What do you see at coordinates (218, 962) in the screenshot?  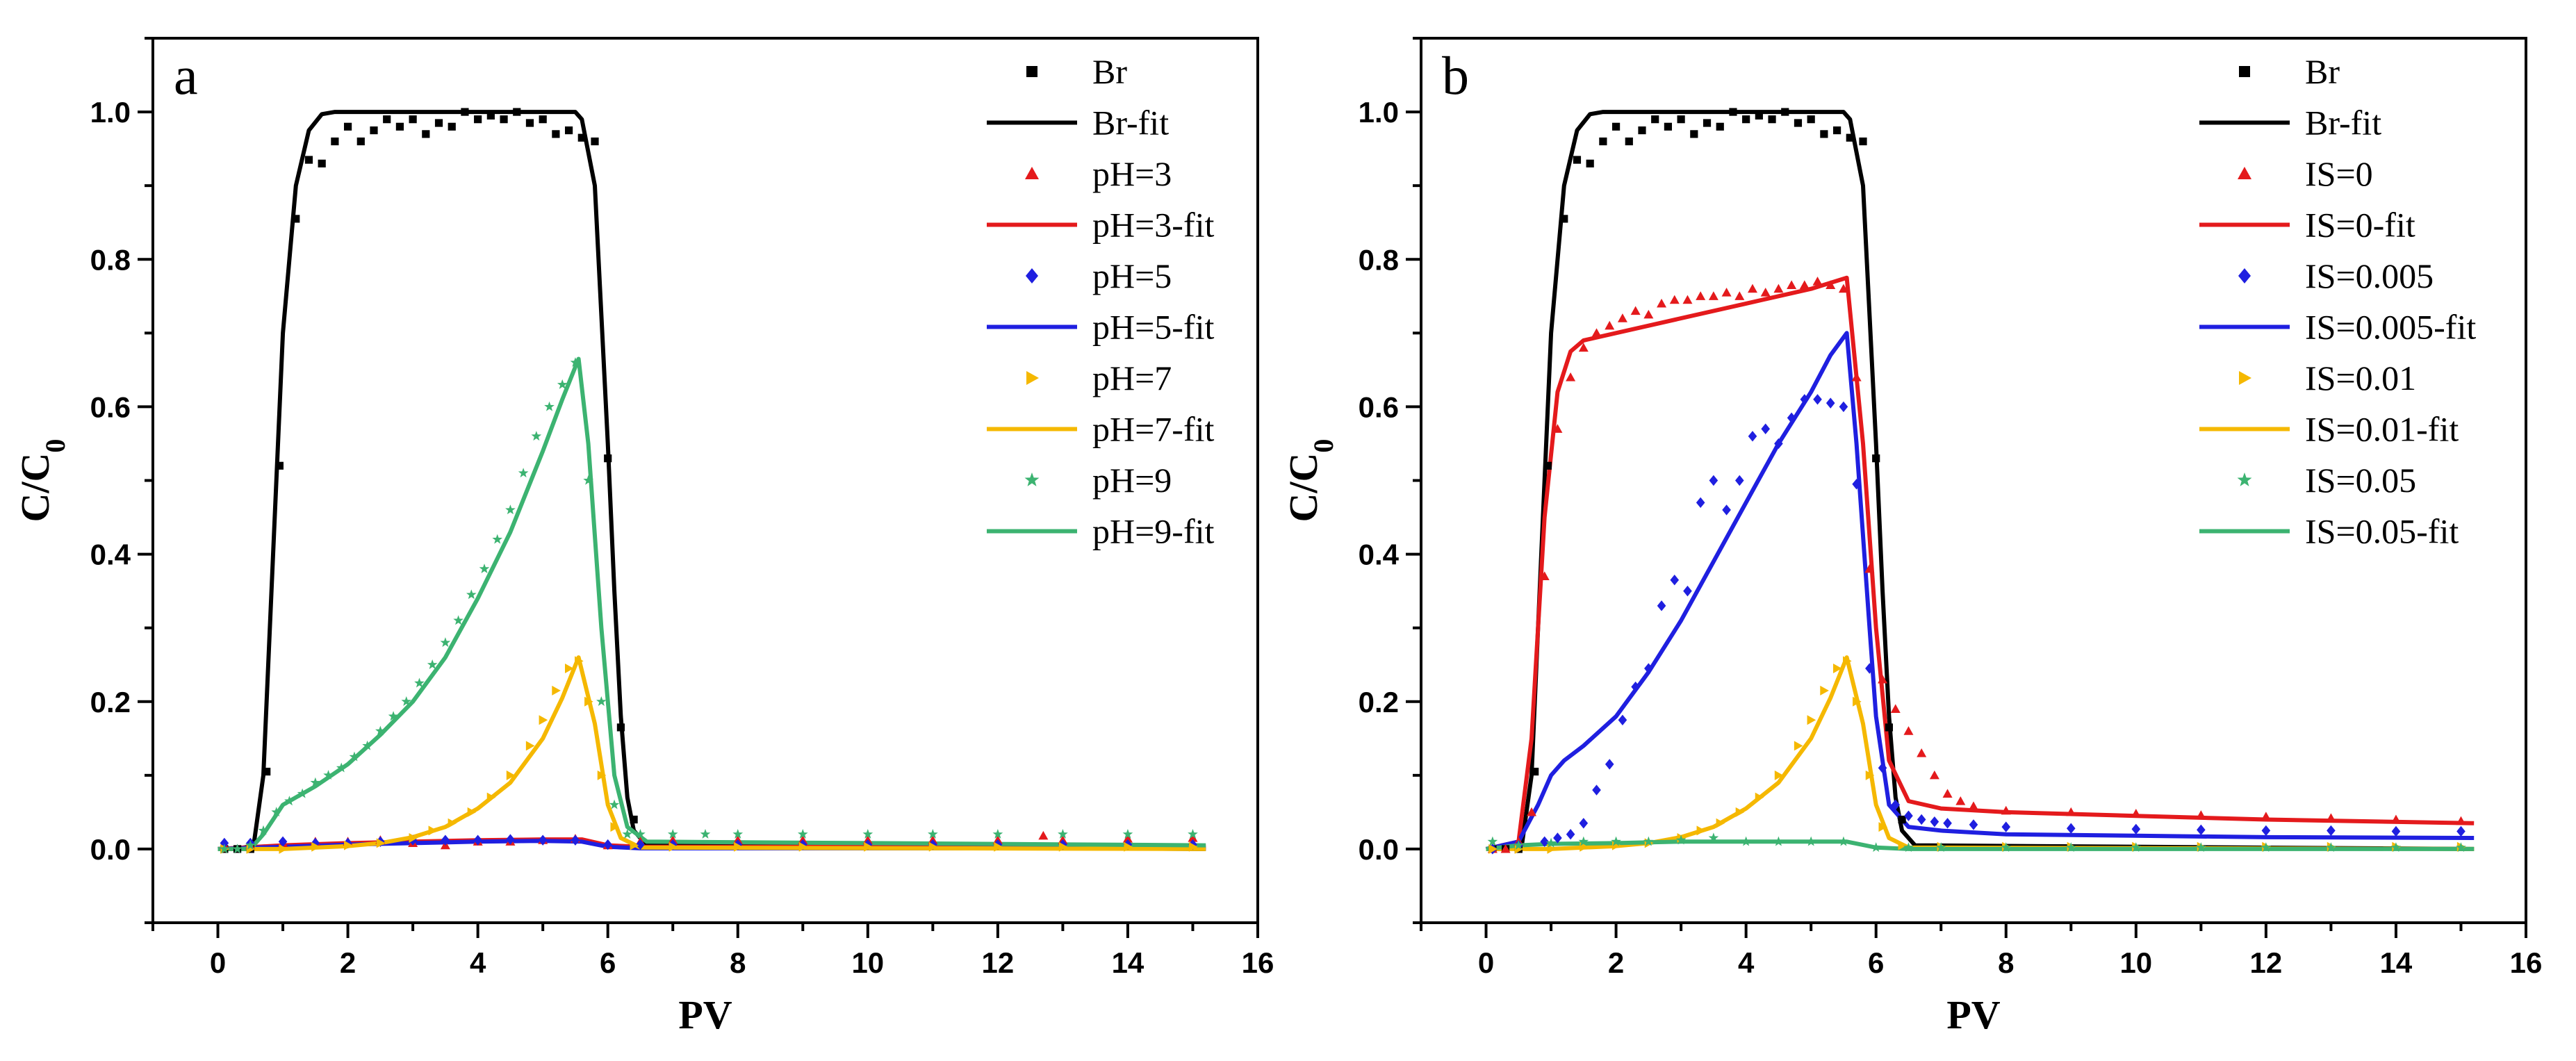 I see `x-tick-label: 0` at bounding box center [218, 962].